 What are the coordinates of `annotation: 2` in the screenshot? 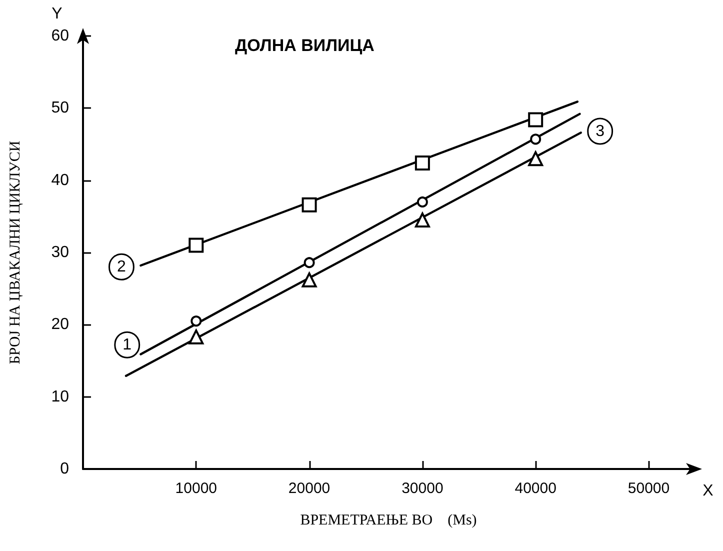 It's located at (121, 267).